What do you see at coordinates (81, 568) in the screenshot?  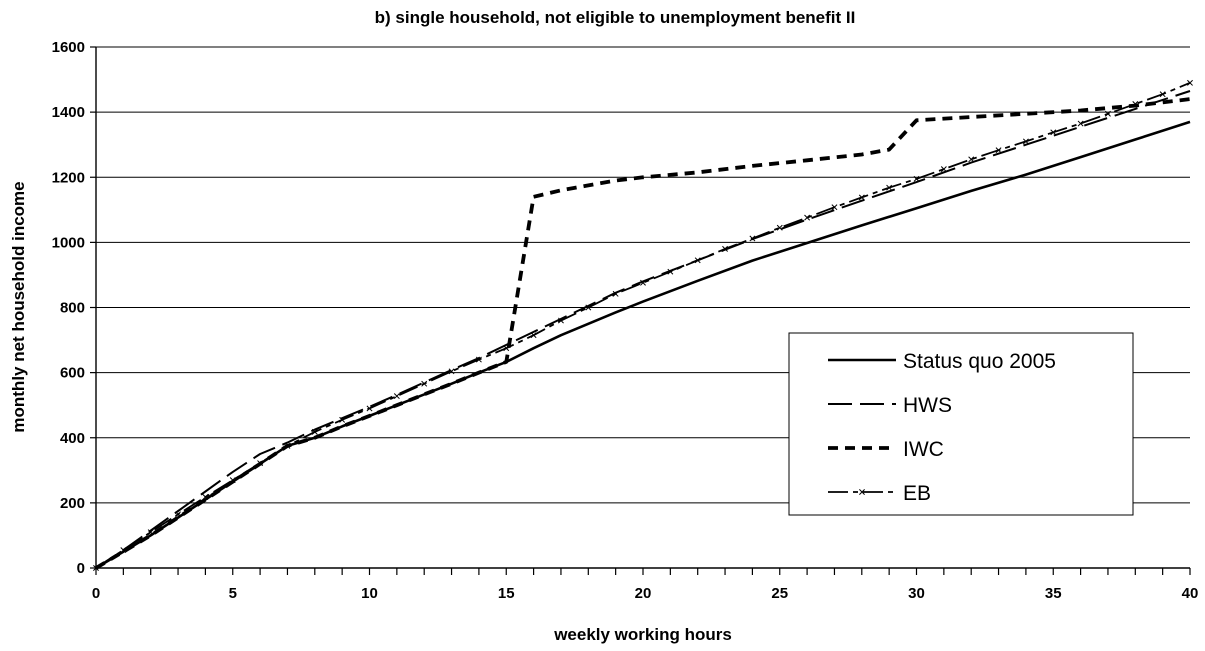 I see `y-tick-label: 0` at bounding box center [81, 568].